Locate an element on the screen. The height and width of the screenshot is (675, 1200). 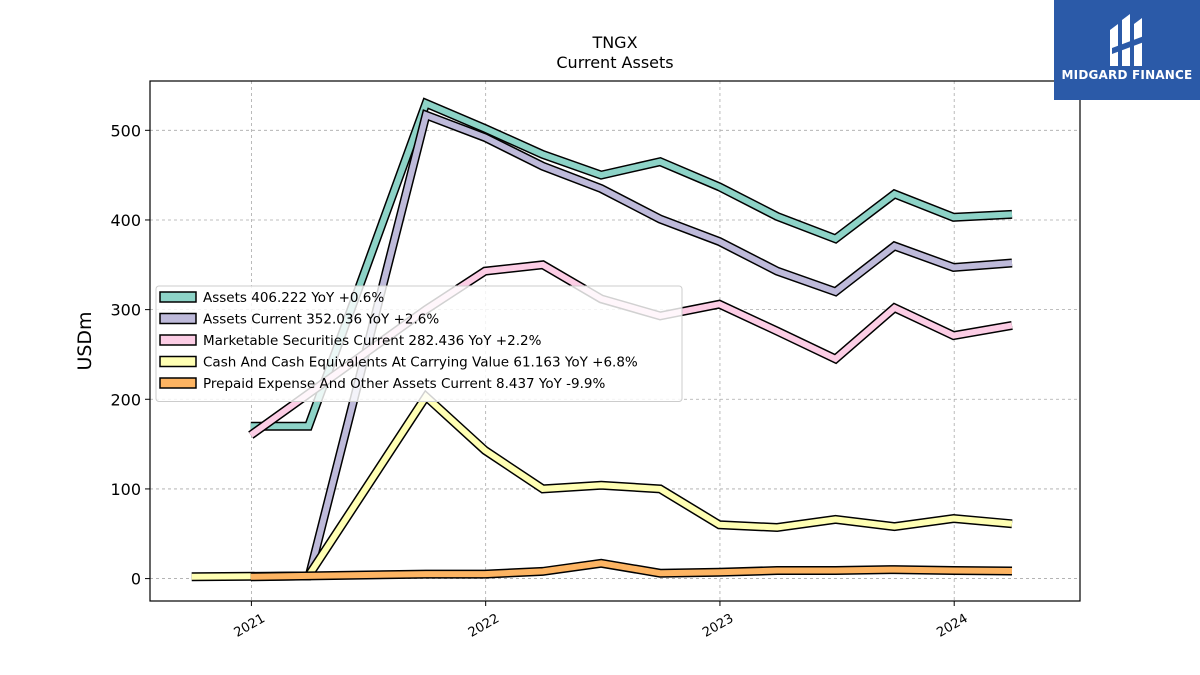
chart-subtitle: Current Assets is located at coordinates (614, 62).